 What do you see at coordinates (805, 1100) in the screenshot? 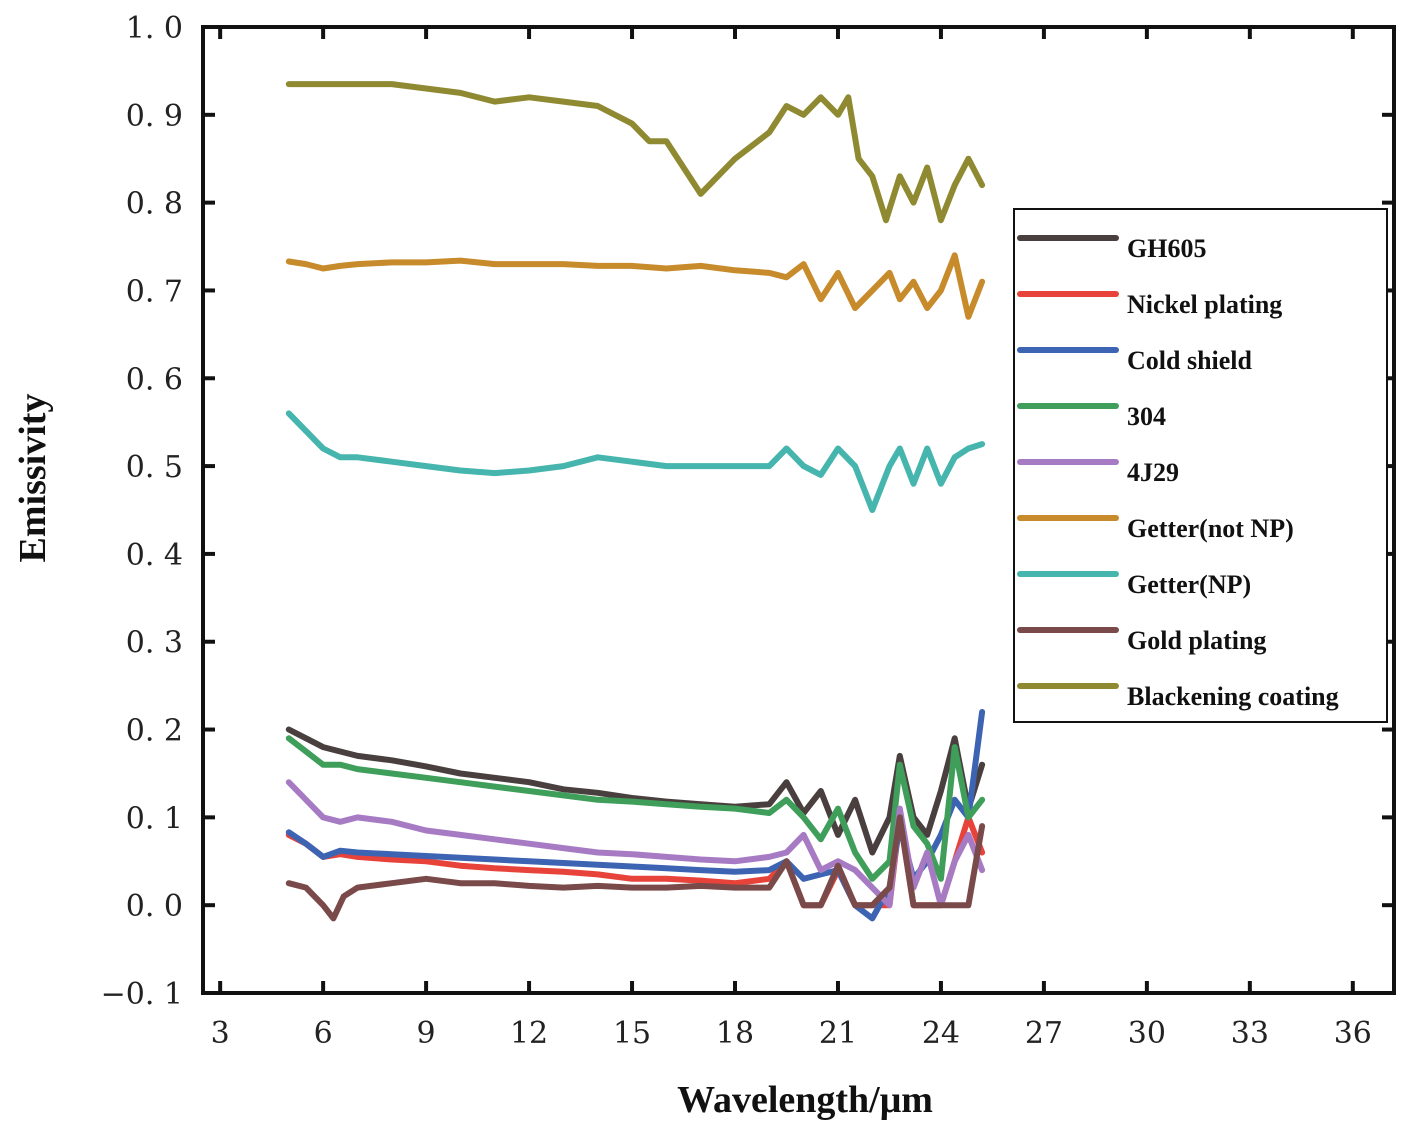
I see `x-axis-title: Wavelength/μm` at bounding box center [805, 1100].